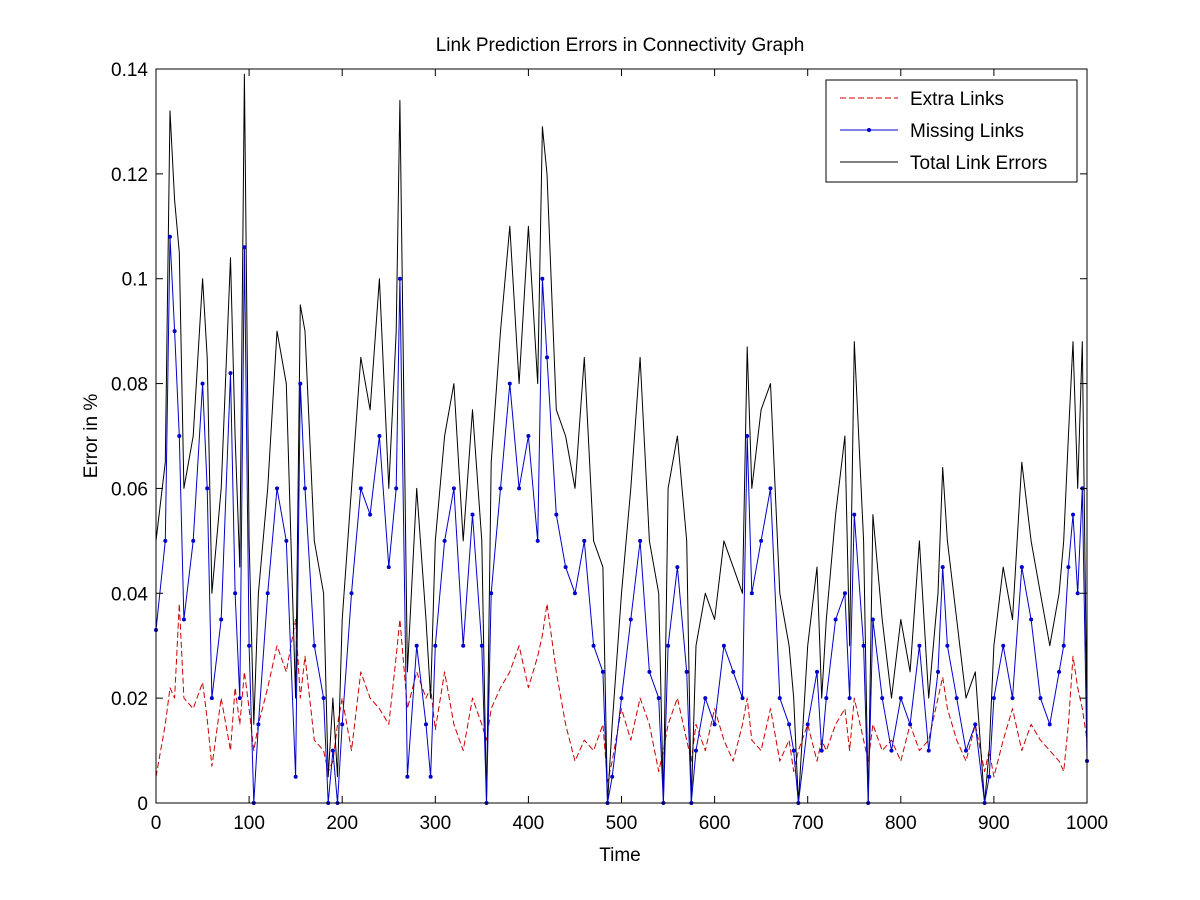 Image resolution: width=1200 pixels, height=900 pixels. Describe the element at coordinates (142, 804) in the screenshot. I see `y-tick-label: 0` at that location.